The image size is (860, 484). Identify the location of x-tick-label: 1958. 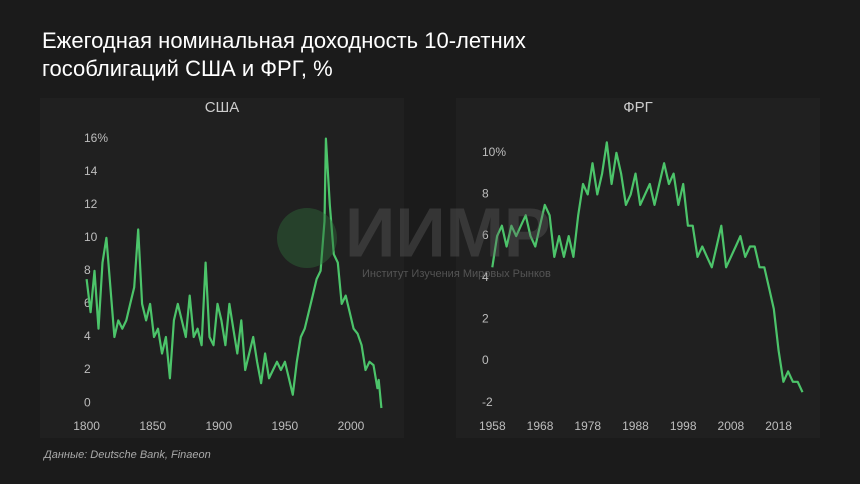
(492, 426).